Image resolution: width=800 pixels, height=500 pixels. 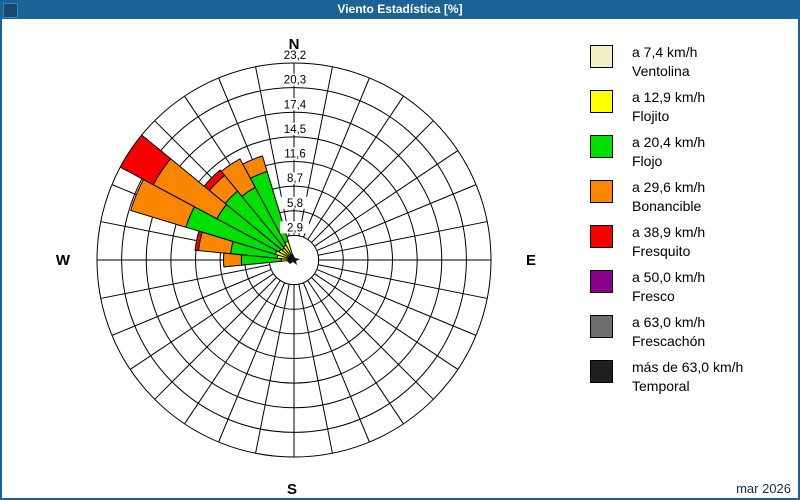 What do you see at coordinates (292, 489) in the screenshot?
I see `compass-label-S: S` at bounding box center [292, 489].